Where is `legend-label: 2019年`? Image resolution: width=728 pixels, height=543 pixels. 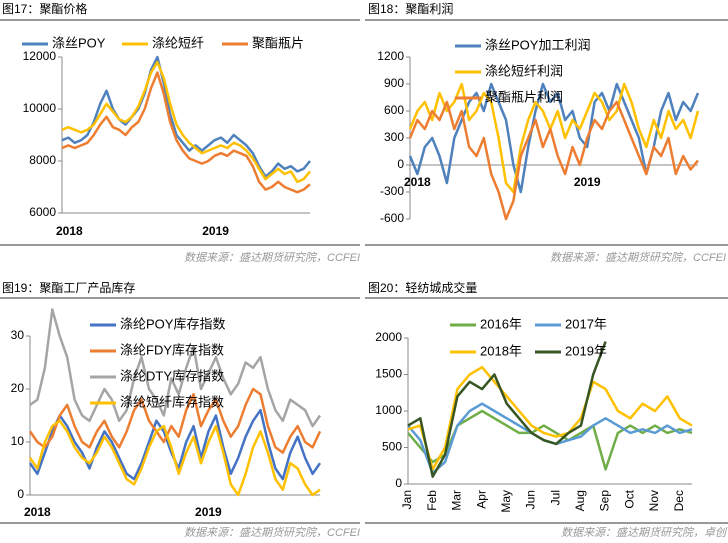 legend-label: 2019年 is located at coordinates (586, 350).